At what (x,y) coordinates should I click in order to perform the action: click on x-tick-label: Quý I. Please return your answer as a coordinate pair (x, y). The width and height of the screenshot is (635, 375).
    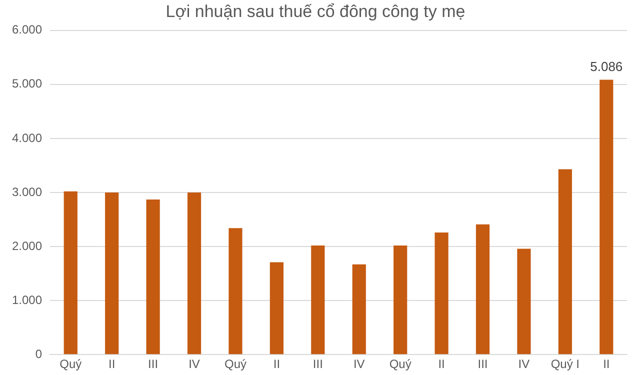
    Looking at the image, I should click on (565, 364).